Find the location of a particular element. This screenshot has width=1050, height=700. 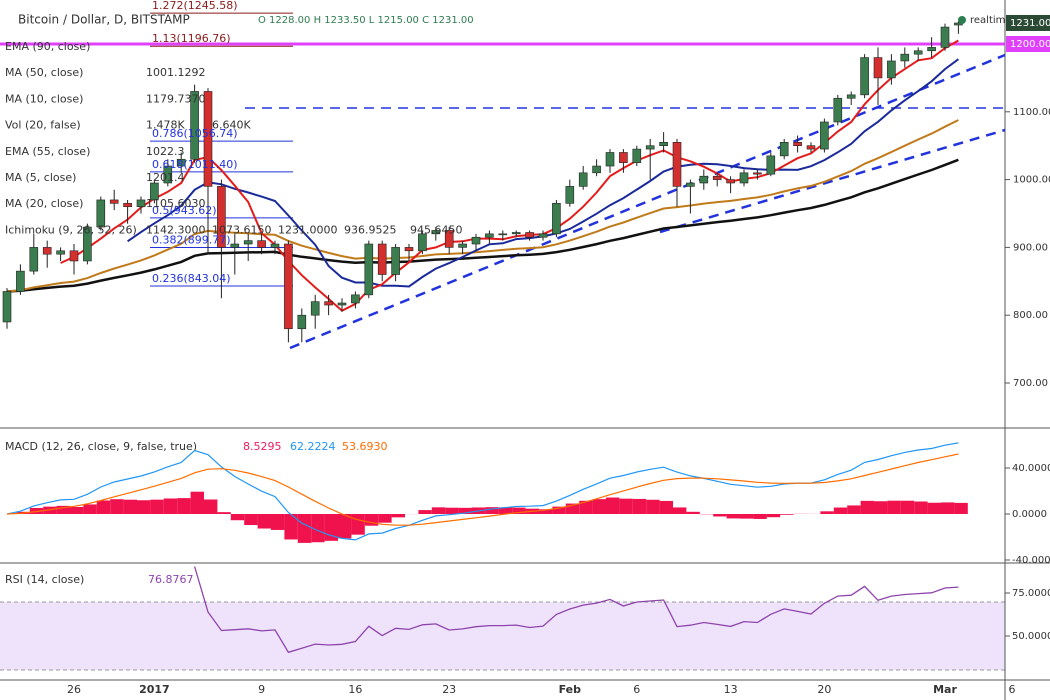

macd-value: 8.5295 is located at coordinates (262, 446).